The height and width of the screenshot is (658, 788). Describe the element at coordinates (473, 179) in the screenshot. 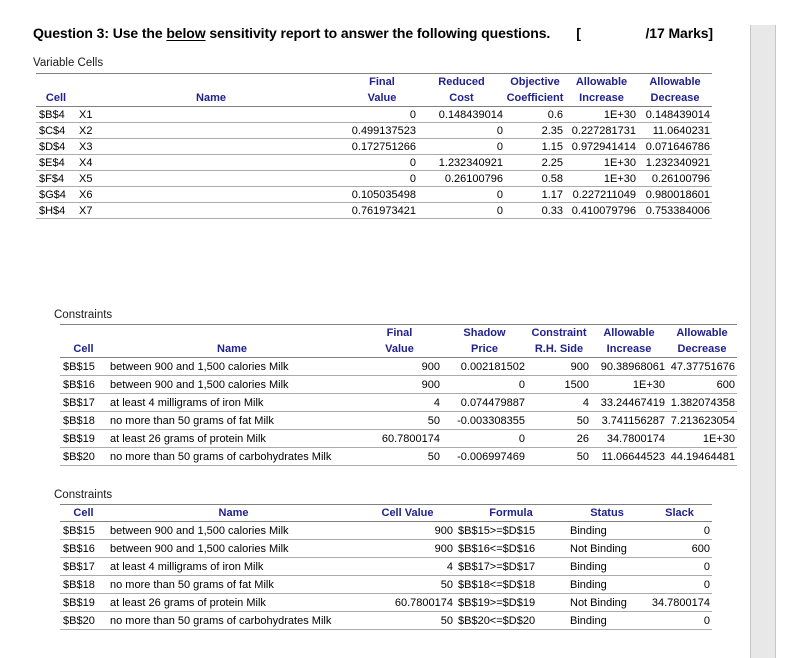

I see `table-cell: 0.26100796` at that location.